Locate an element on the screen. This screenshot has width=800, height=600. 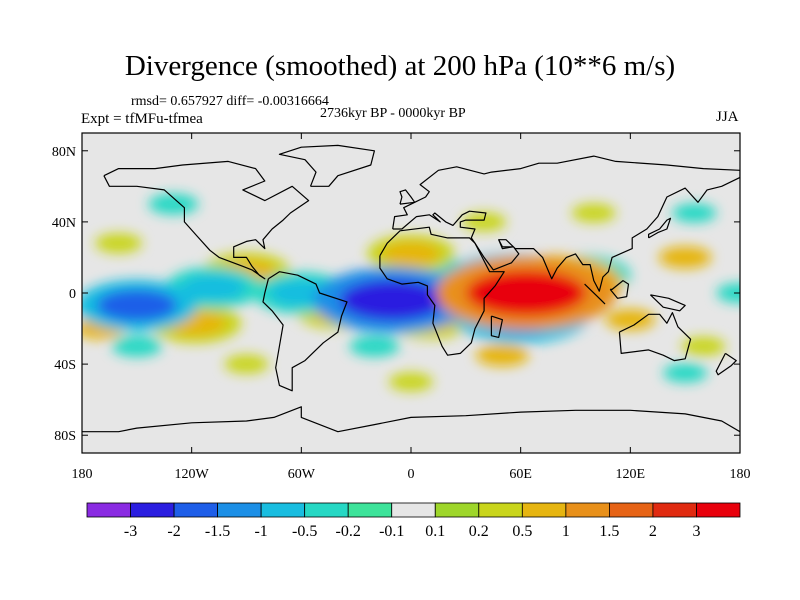
colorbar-label: -1 is located at coordinates (260, 531).